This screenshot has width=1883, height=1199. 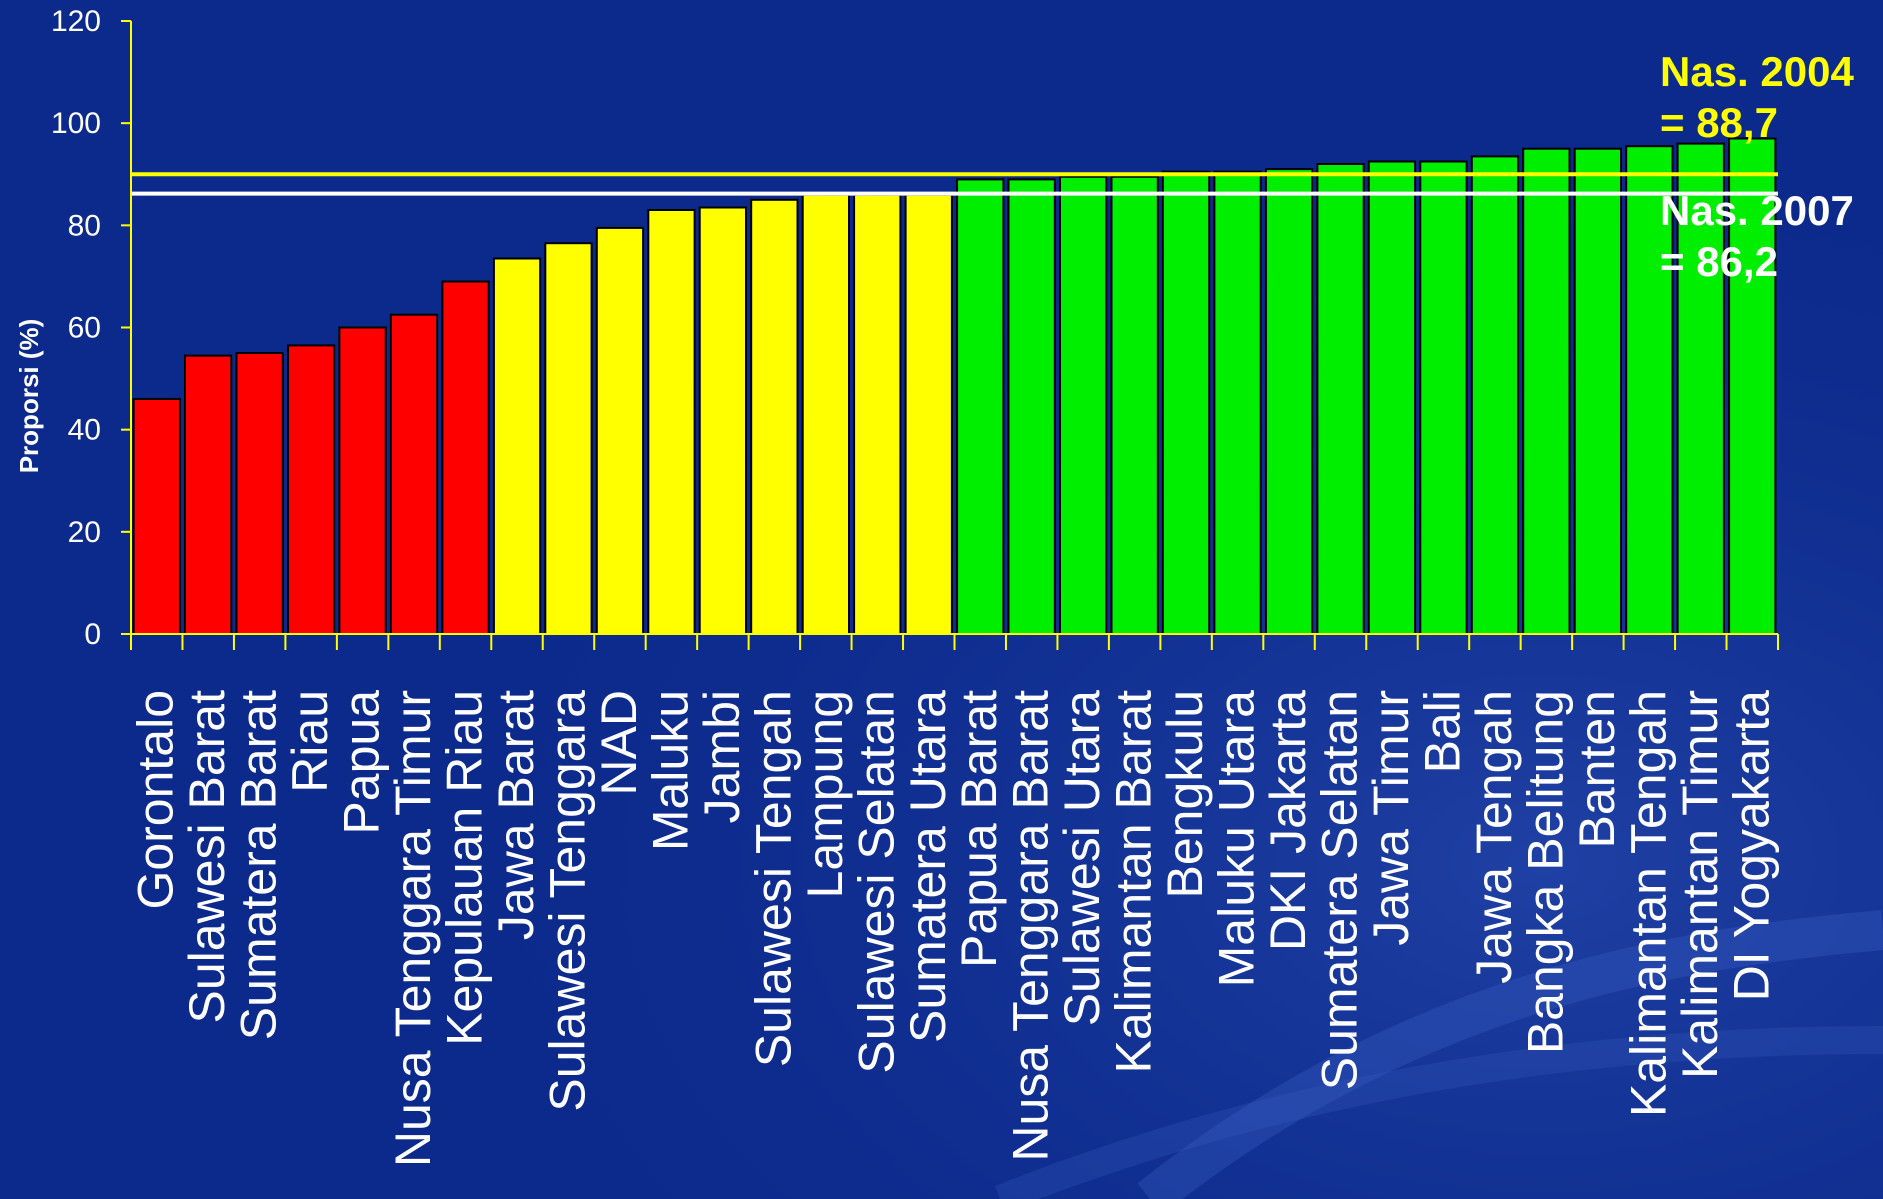 What do you see at coordinates (1700, 884) in the screenshot?
I see `x-tick-label-kalimantan-timur: Kalimantan Timur` at bounding box center [1700, 884].